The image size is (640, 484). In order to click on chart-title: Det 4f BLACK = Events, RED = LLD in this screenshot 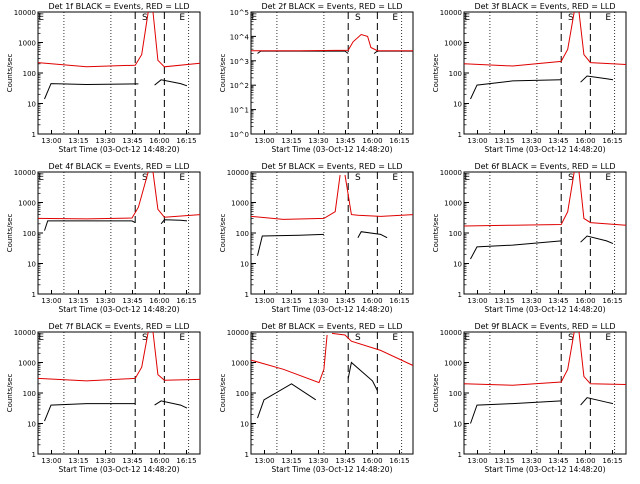, I will do `click(118, 166)`.